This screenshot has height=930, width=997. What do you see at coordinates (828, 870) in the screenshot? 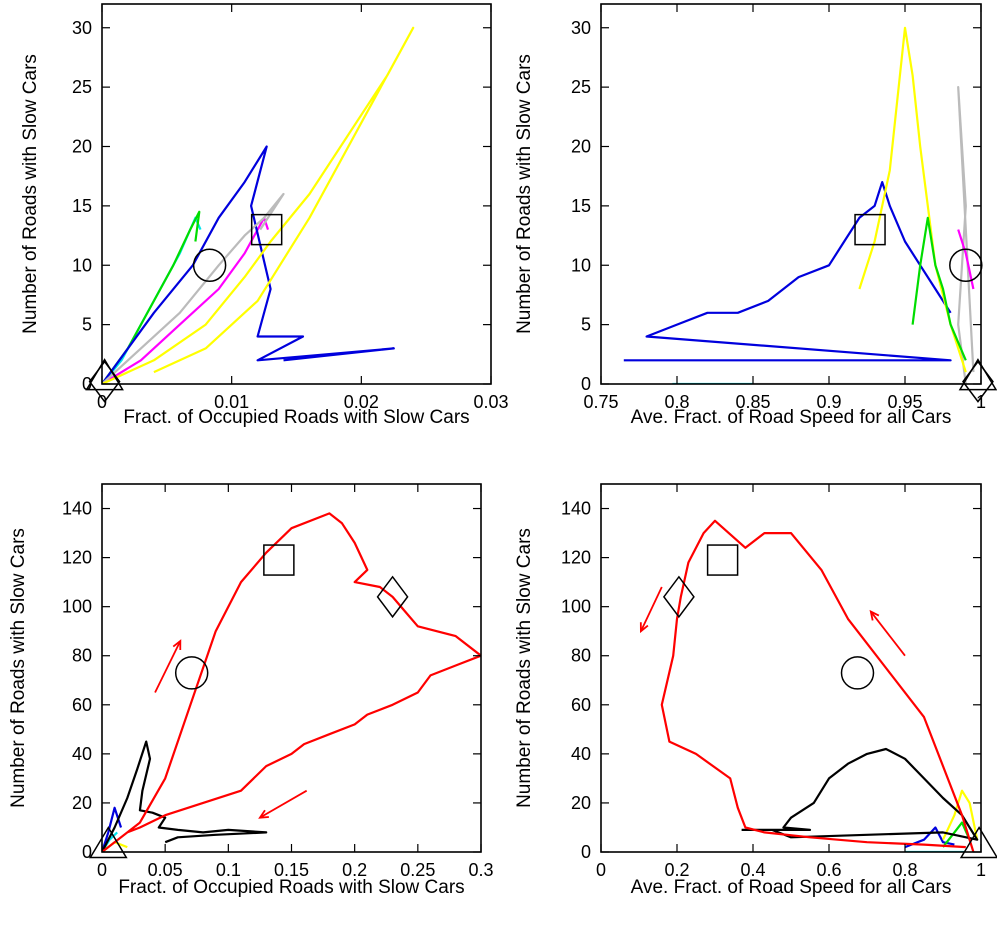
I see `x-tick-label: 0.6` at bounding box center [828, 870].